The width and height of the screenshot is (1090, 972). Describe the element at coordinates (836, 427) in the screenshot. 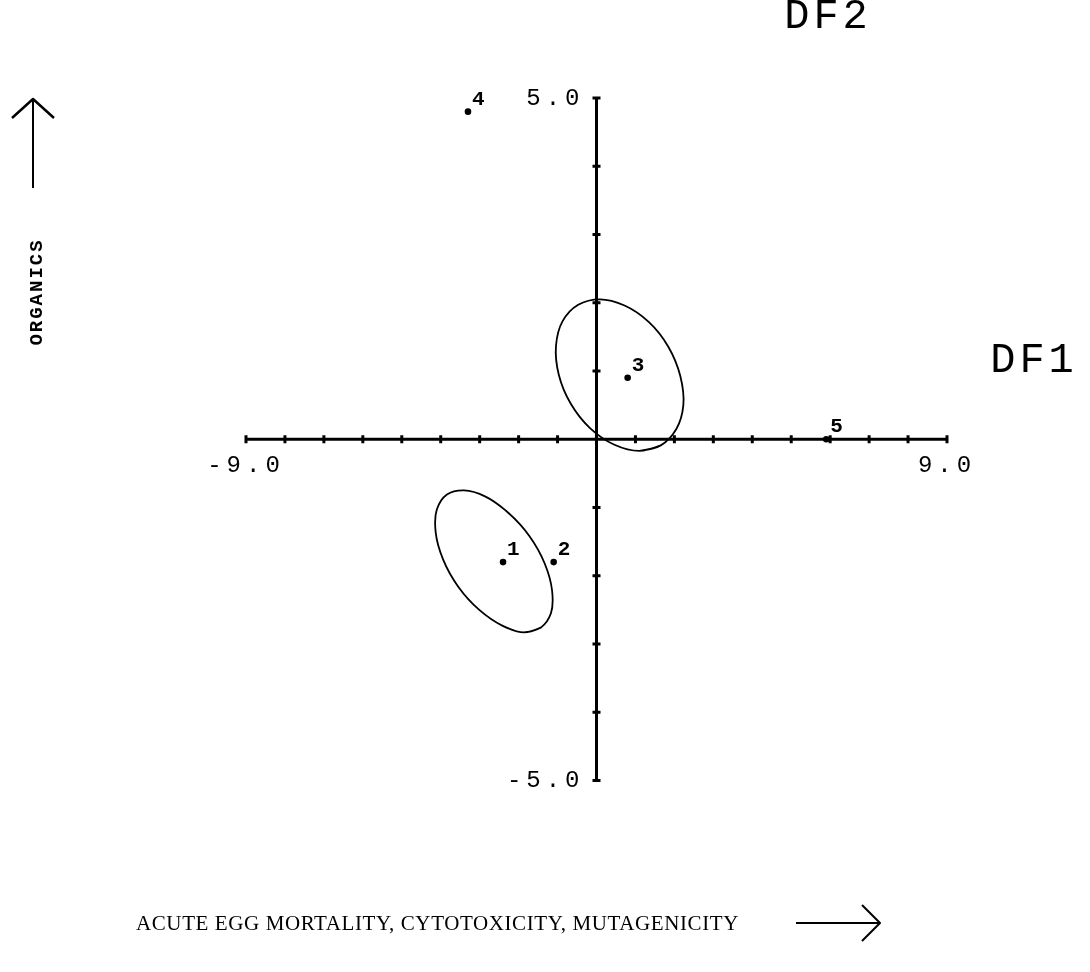

I see `series-label: 5` at that location.